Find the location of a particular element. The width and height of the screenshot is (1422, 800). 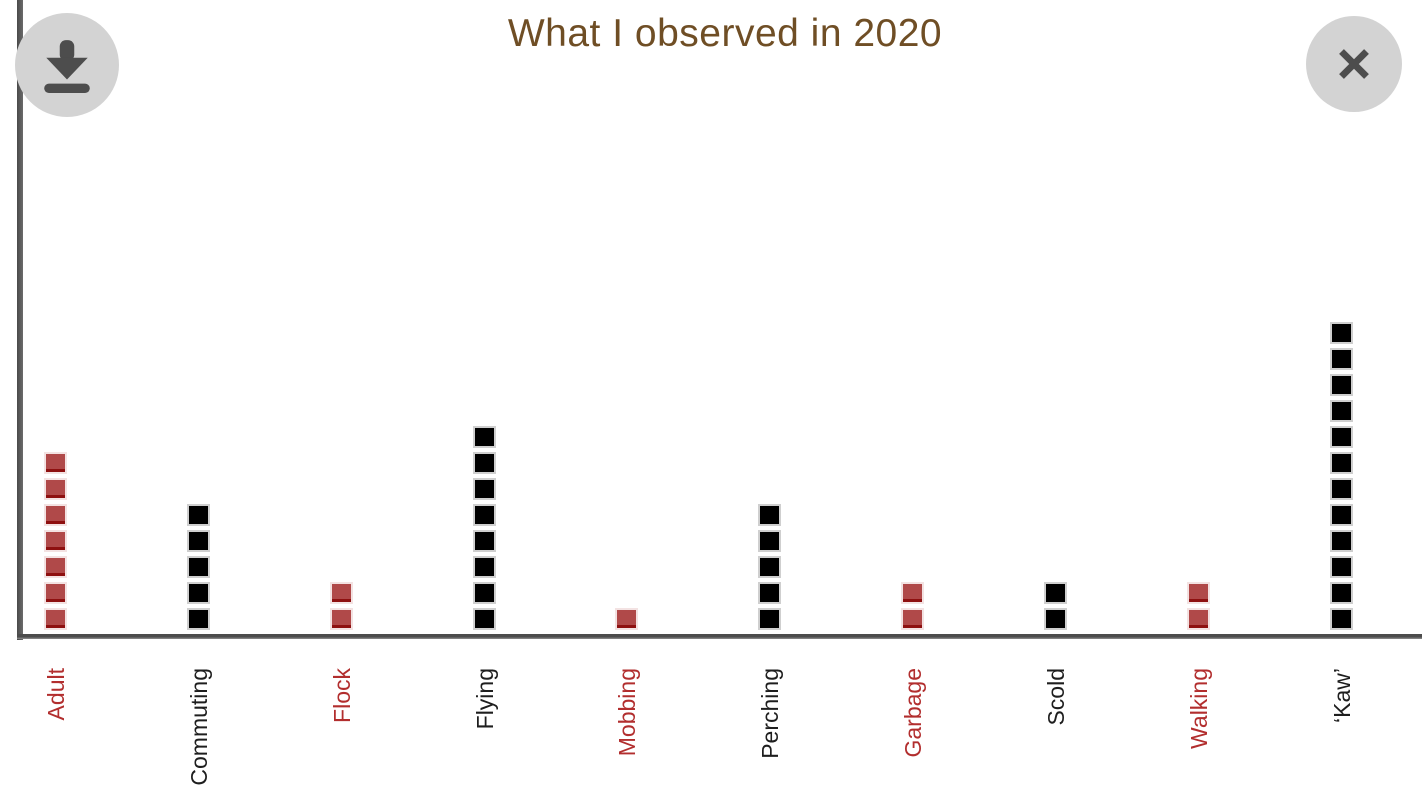

bar-column-commuting is located at coordinates (198, 565).